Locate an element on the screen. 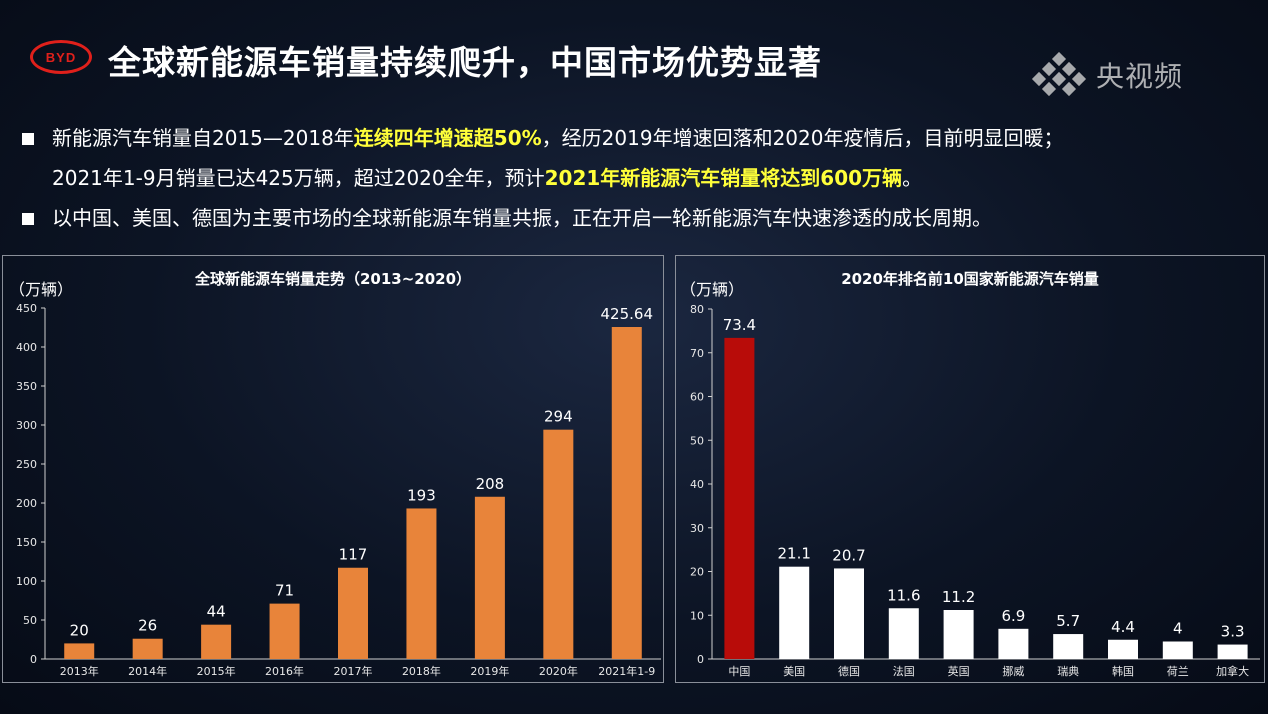 The width and height of the screenshot is (1268, 714). x-tick-label: 英国 is located at coordinates (959, 671).